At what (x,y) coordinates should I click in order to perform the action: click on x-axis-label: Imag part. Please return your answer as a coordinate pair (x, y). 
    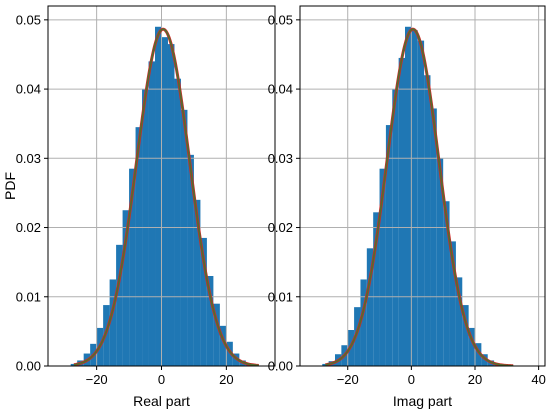
    Looking at the image, I should click on (422, 401).